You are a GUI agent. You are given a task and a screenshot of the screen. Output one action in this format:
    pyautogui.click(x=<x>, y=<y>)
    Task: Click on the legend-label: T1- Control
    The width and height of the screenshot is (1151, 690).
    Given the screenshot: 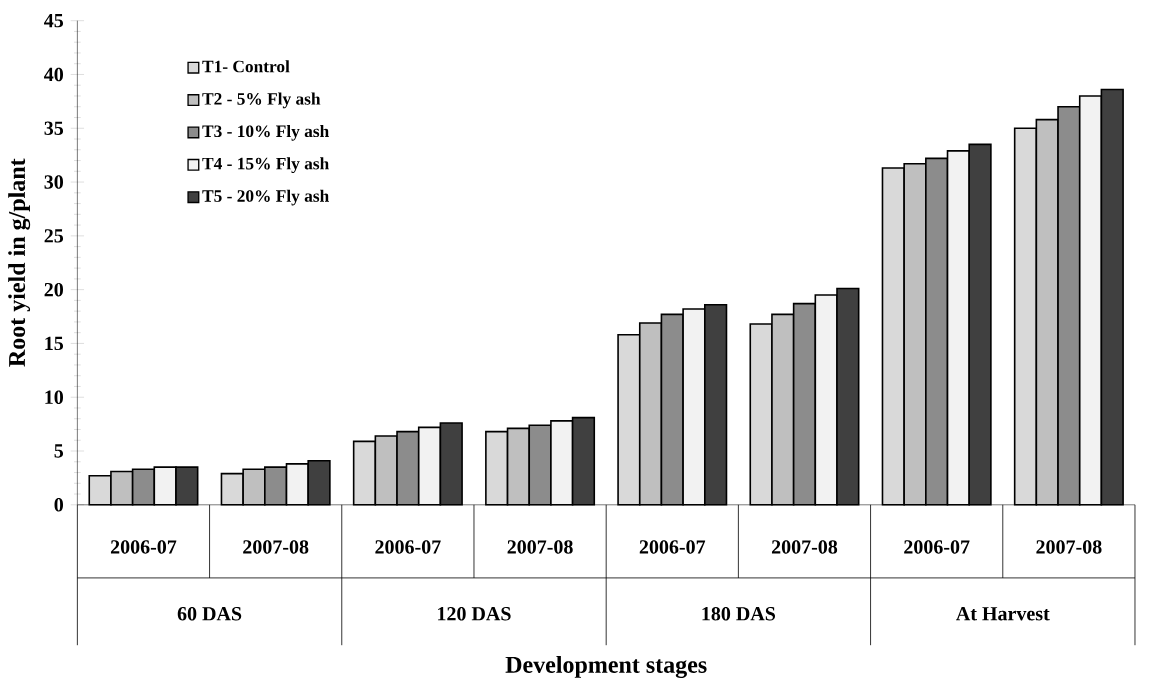 What is the action you would take?
    pyautogui.click(x=246, y=66)
    